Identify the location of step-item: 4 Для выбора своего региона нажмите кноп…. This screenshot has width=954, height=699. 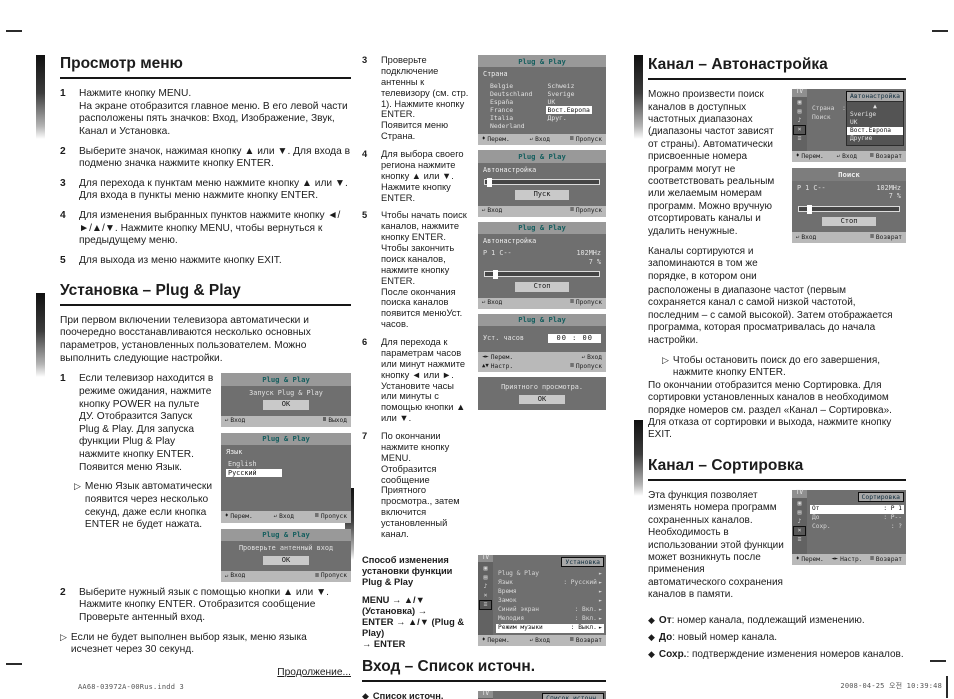
(416, 176).